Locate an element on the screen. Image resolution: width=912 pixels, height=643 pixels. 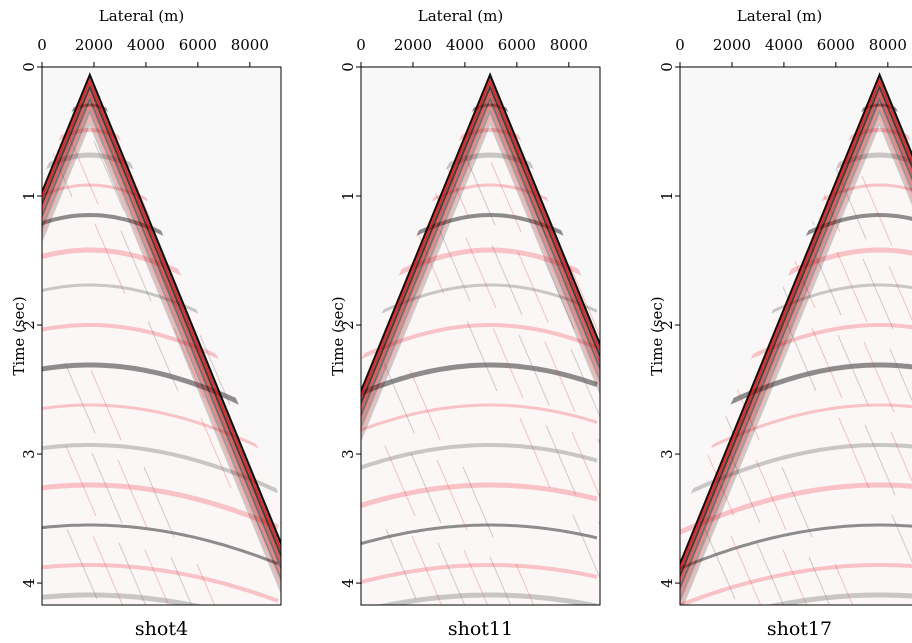
y-tick-label: 4 is located at coordinates (348, 583).